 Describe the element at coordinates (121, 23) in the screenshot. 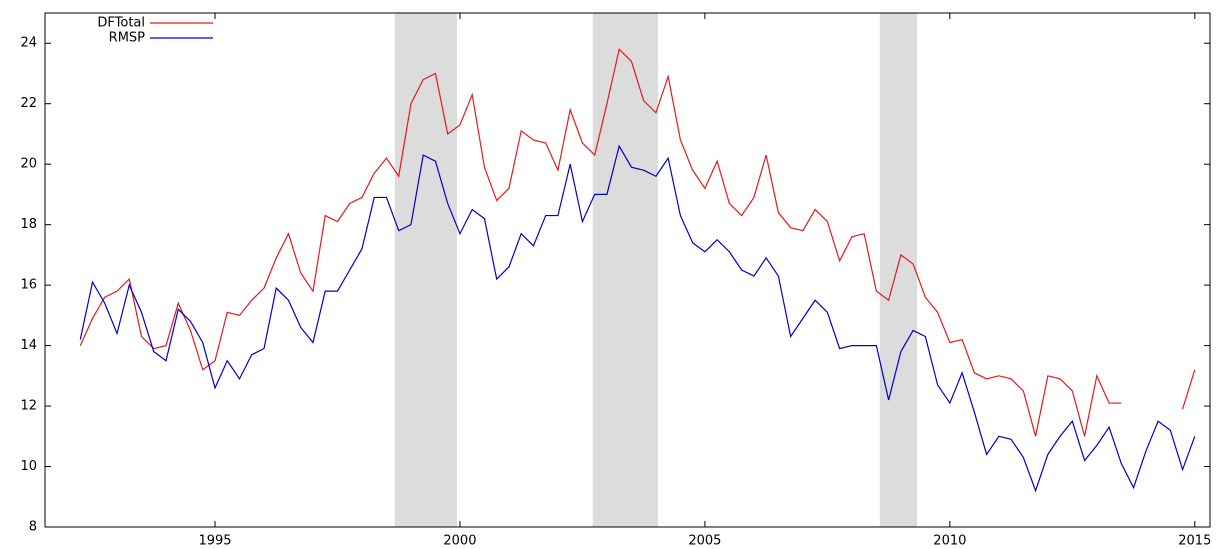

I see `legend-label: DFTotal` at that location.